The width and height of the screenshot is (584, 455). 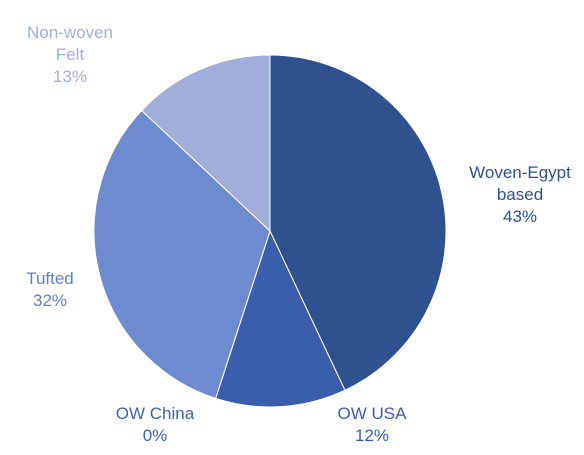 I want to click on category-label: OW USA, so click(x=372, y=413).